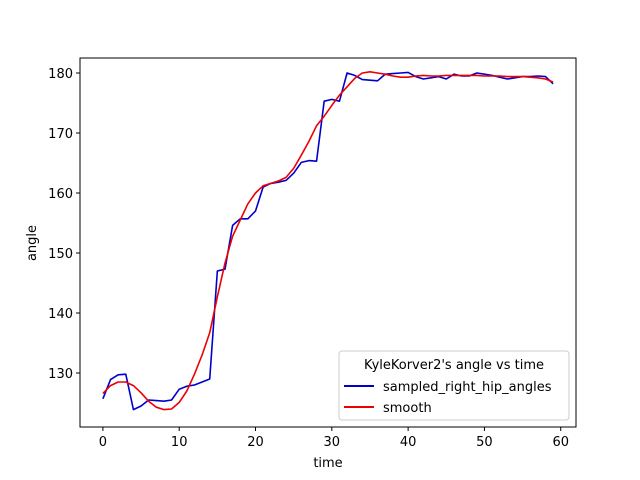 Image resolution: width=640 pixels, height=480 pixels. I want to click on x-tick-label: 30, so click(332, 442).